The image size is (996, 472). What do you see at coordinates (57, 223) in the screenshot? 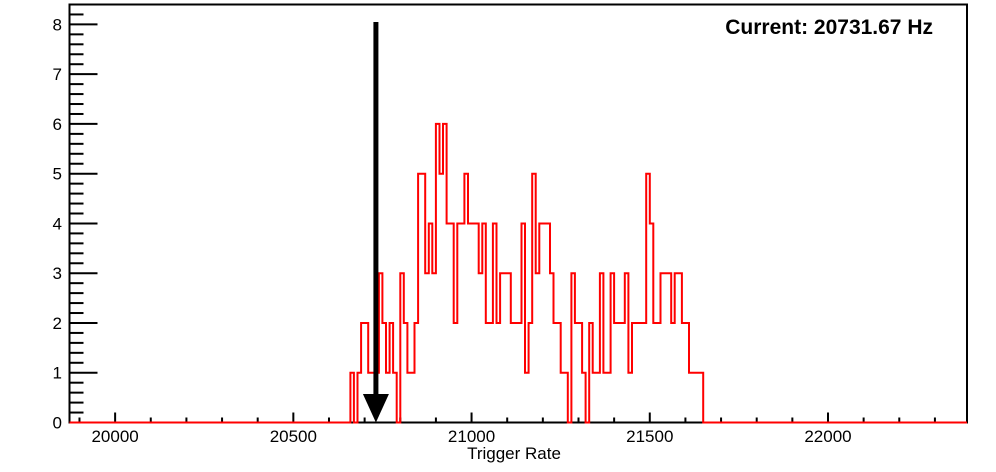
I see `y-tick-label: 4` at bounding box center [57, 223].